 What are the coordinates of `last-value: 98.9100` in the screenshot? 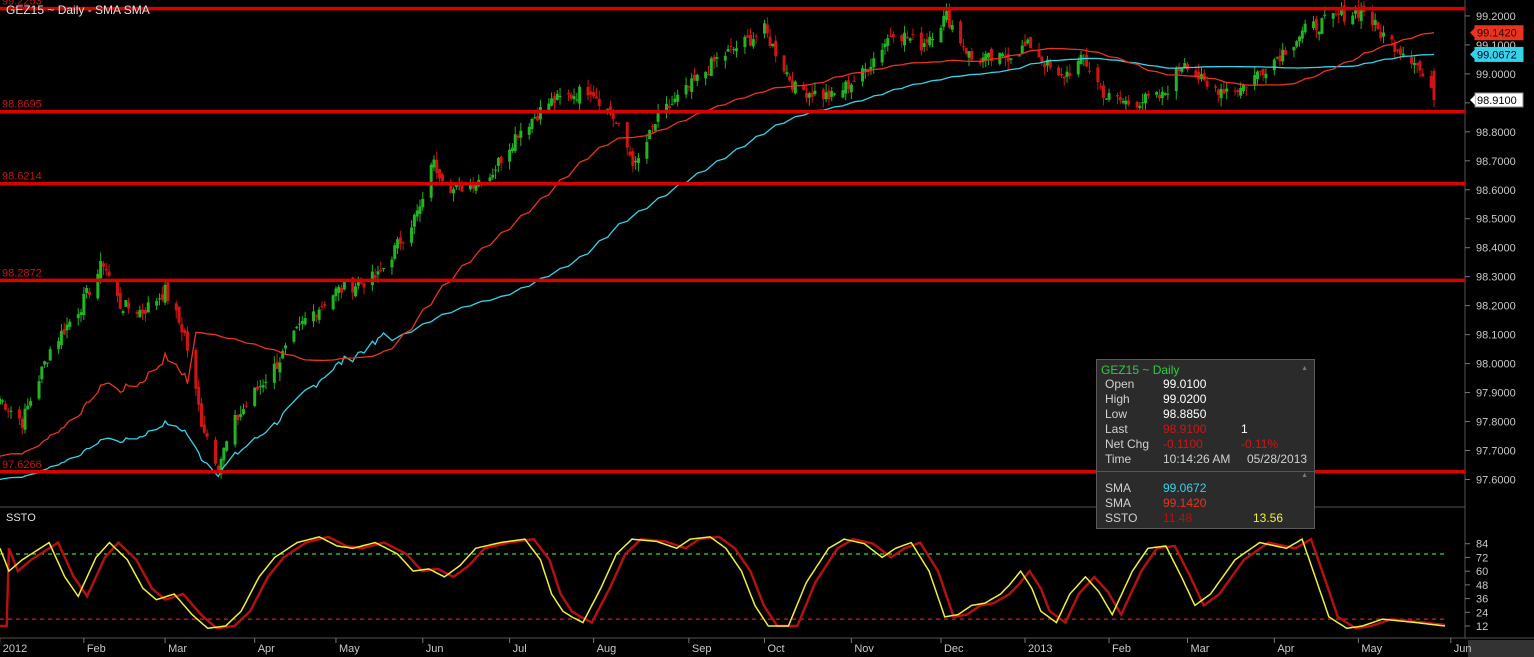 It's located at (1185, 429).